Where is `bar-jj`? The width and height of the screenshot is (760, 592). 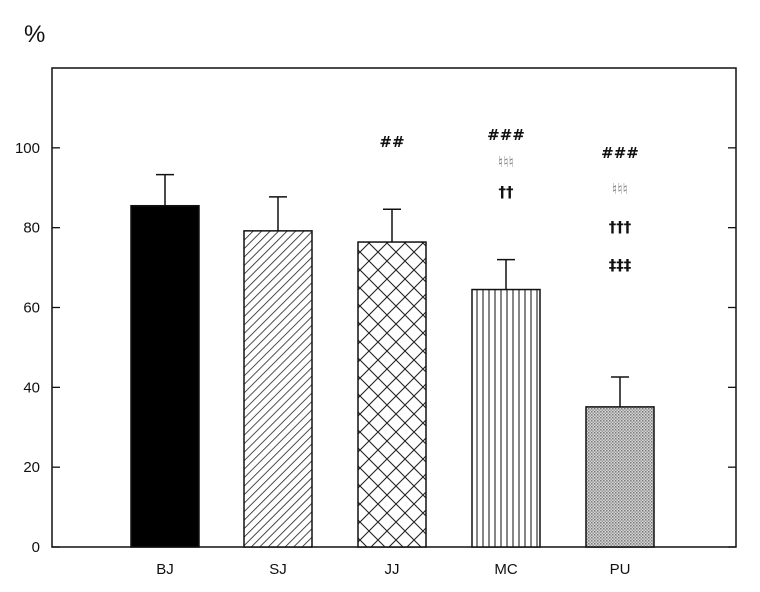
bar-jj is located at coordinates (392, 394).